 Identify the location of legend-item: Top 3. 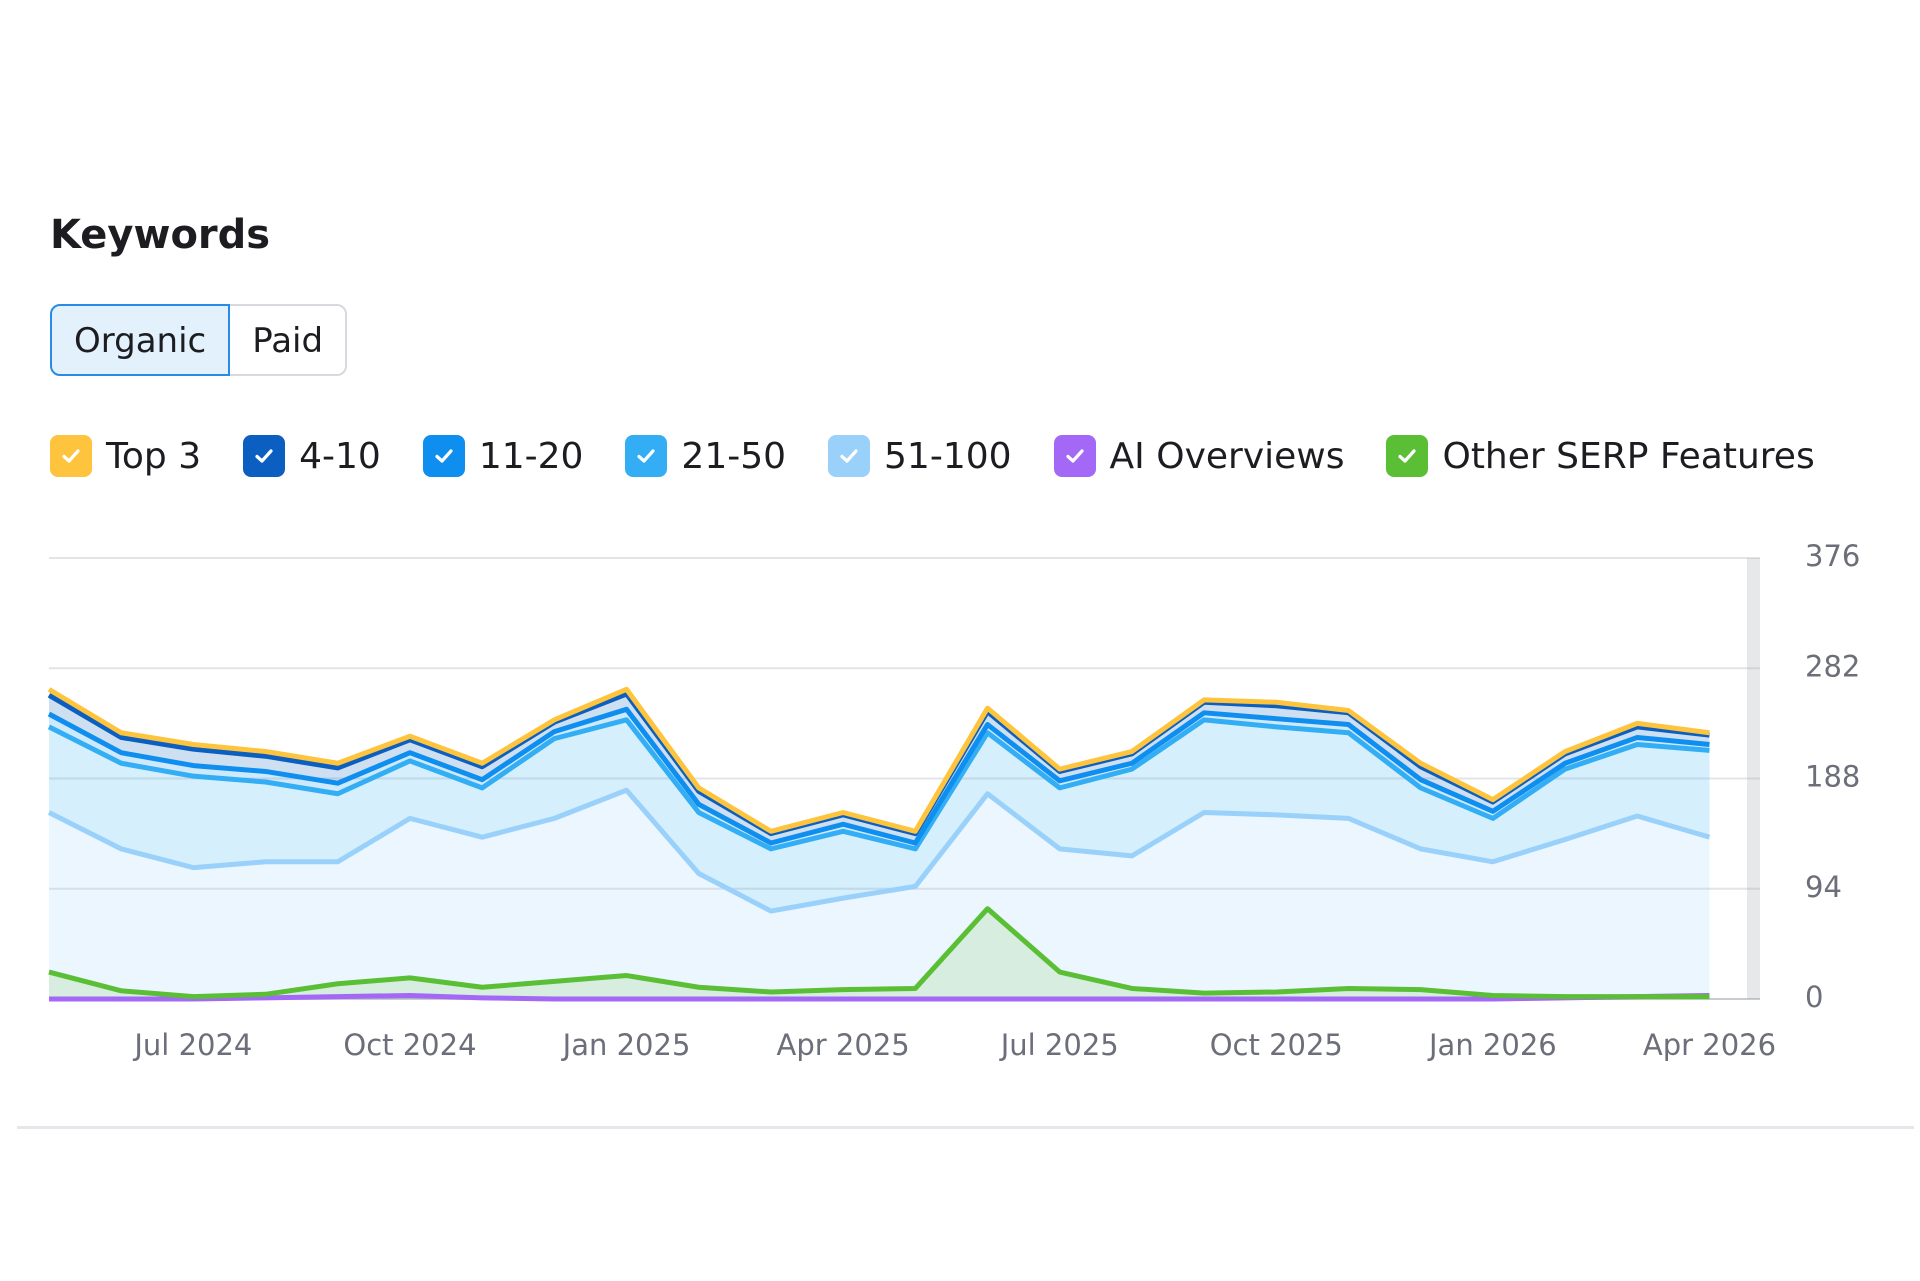
(125, 456).